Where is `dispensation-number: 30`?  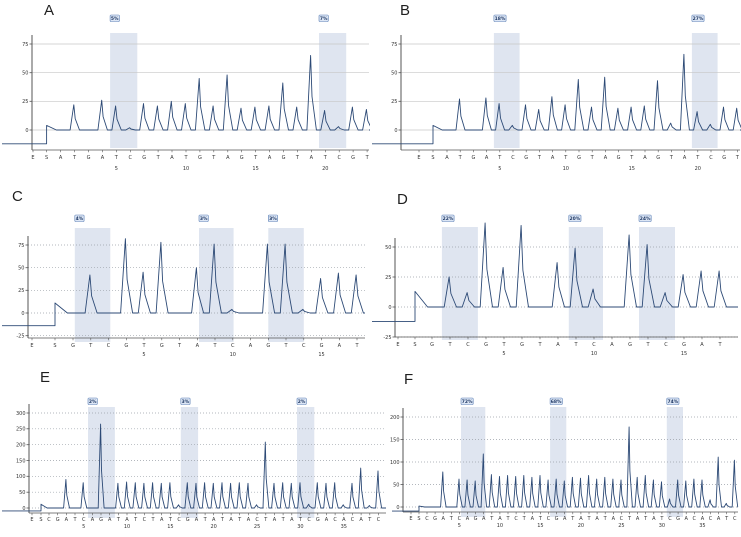 dispensation-number: 30 is located at coordinates (662, 526).